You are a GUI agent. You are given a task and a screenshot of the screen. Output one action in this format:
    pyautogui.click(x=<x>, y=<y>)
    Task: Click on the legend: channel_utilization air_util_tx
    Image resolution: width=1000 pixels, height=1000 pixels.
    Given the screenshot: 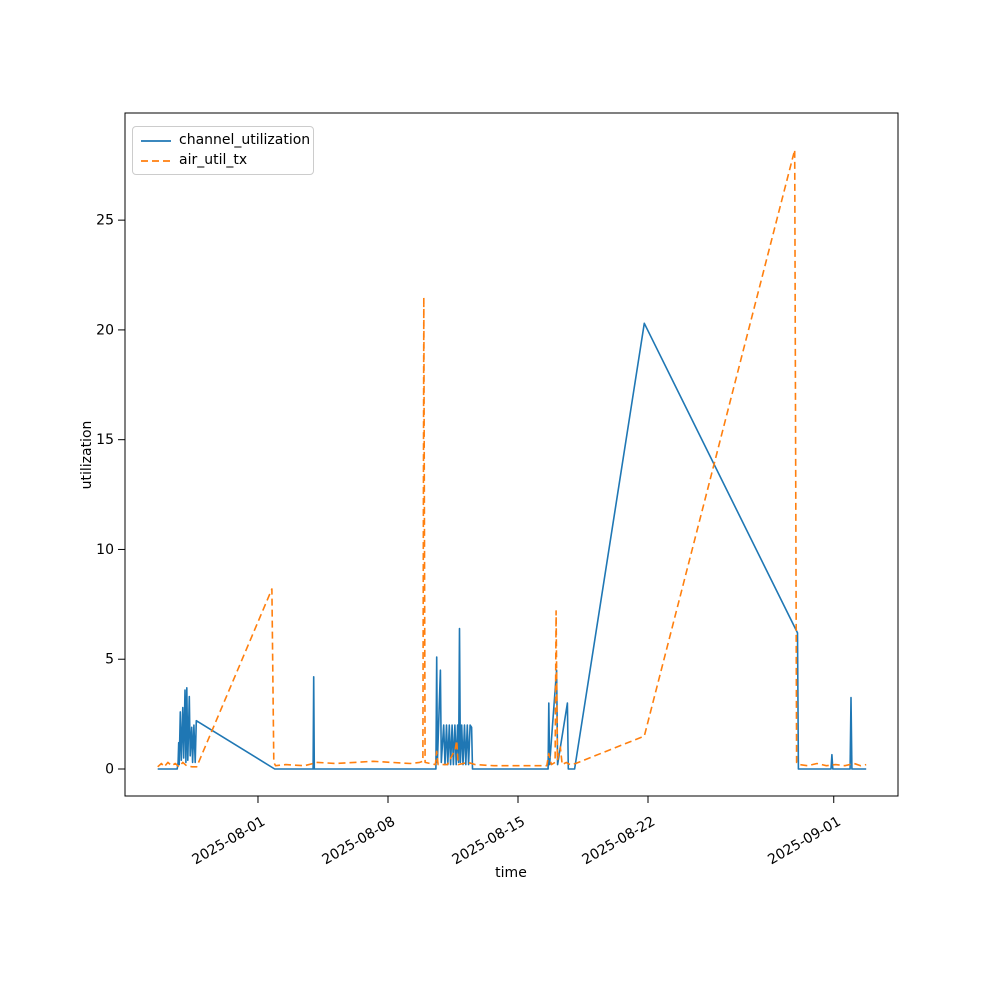 What is the action you would take?
    pyautogui.click(x=223, y=150)
    